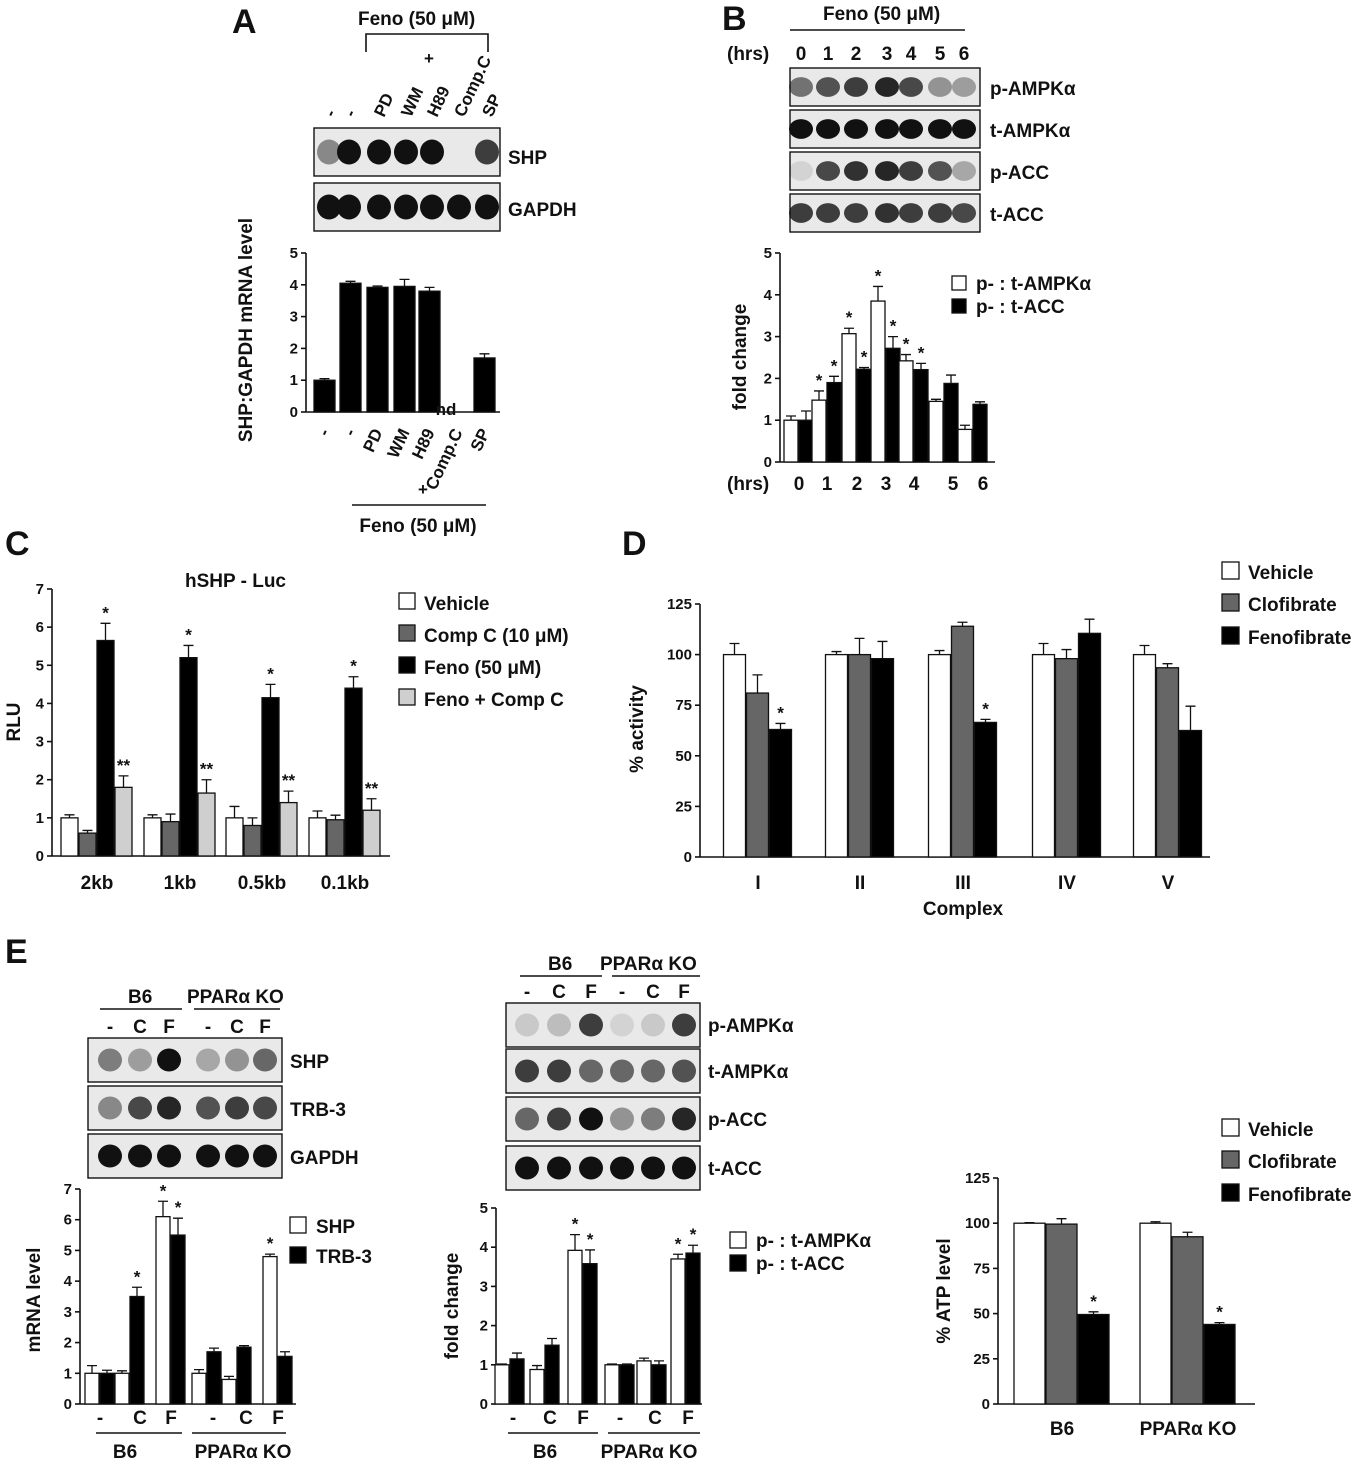 The width and height of the screenshot is (1366, 1466). I want to click on panel-e-right-legend-label: Clofibrate, so click(1292, 1162).